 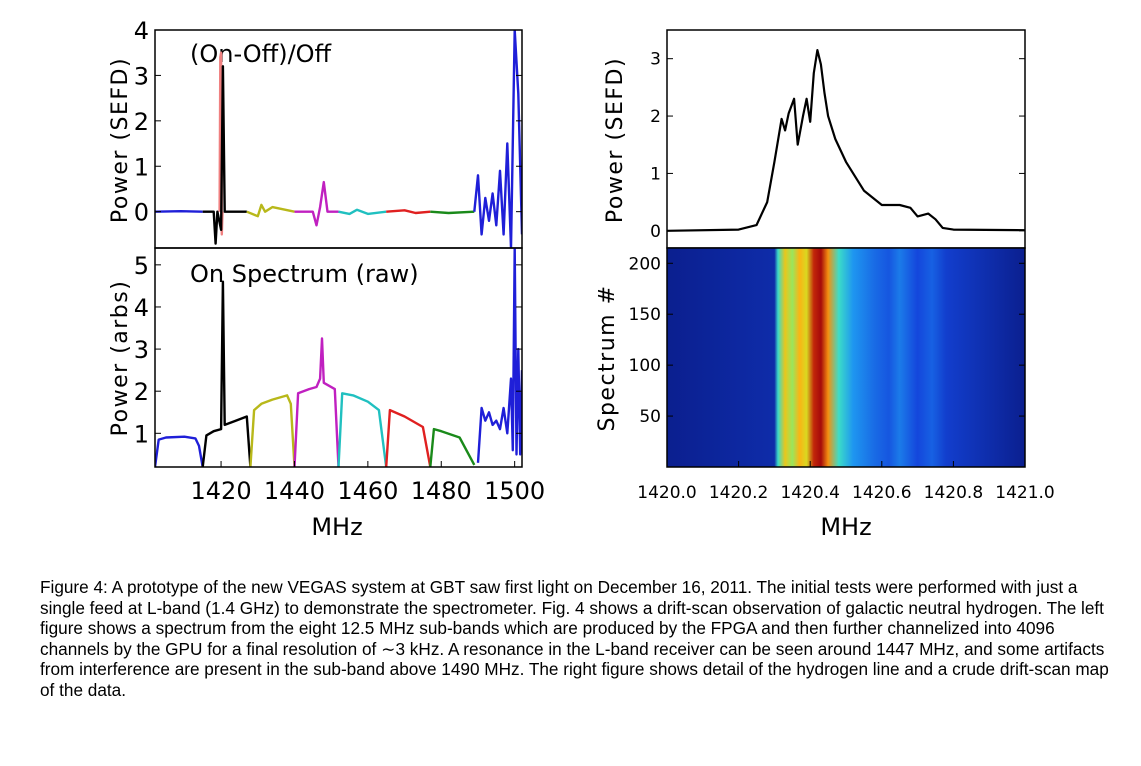 I want to click on right-bottom-ytick-label: 150, so click(x=645, y=315).